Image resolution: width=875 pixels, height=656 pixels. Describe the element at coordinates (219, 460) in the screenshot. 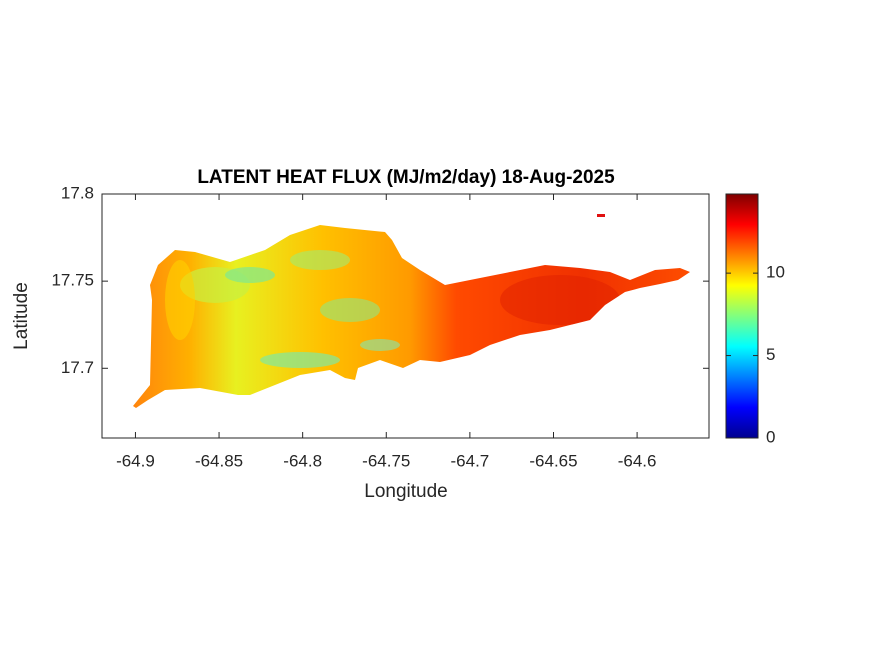

I see `x-tick-label: -64.85` at that location.